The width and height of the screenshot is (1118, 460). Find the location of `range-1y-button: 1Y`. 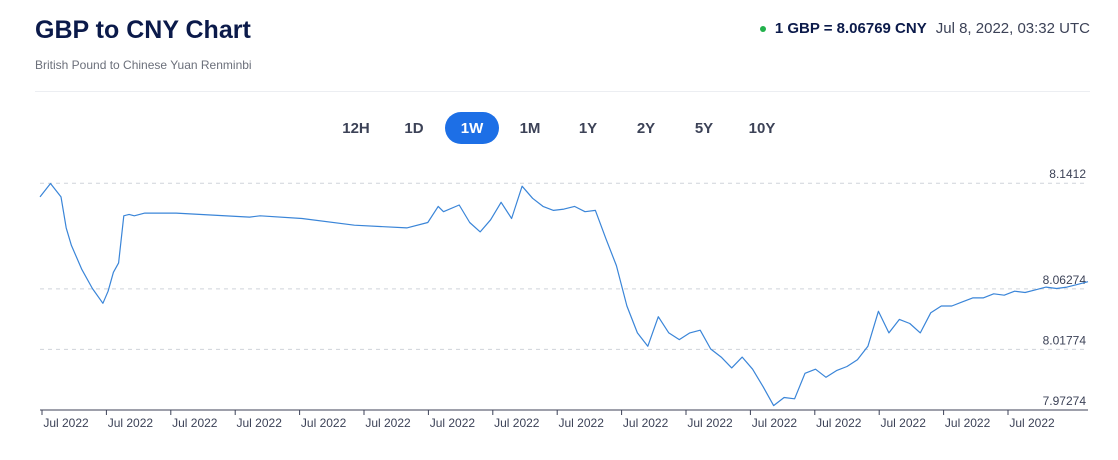

range-1y-button: 1Y is located at coordinates (588, 128).